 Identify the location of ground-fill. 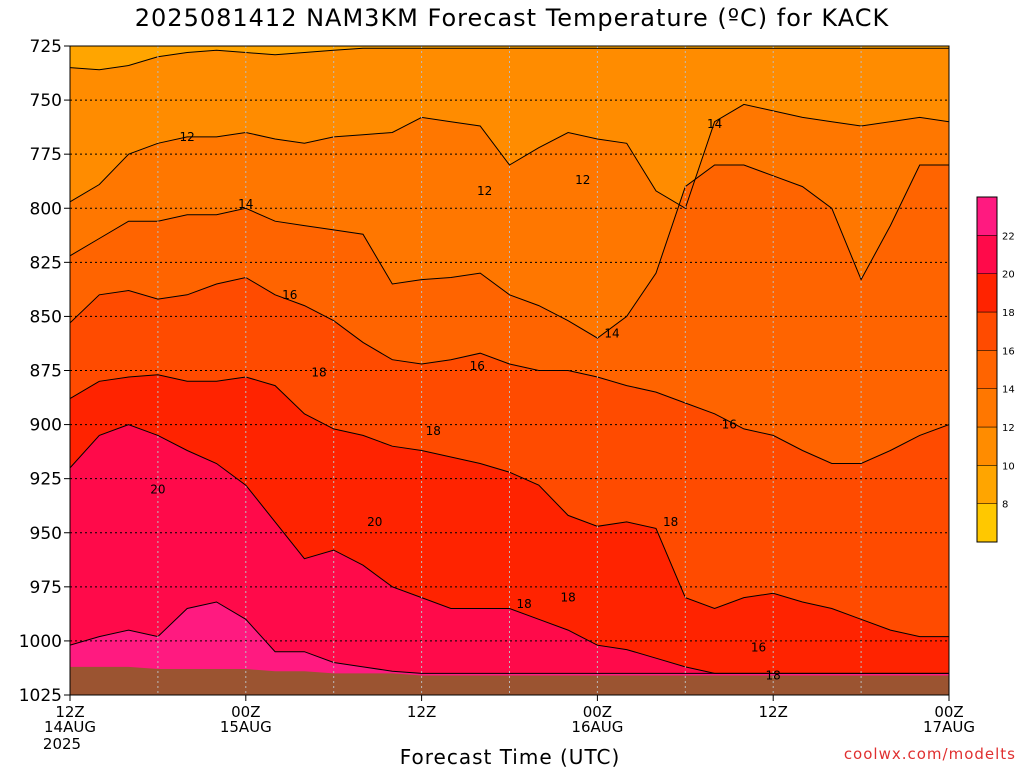
(509, 680).